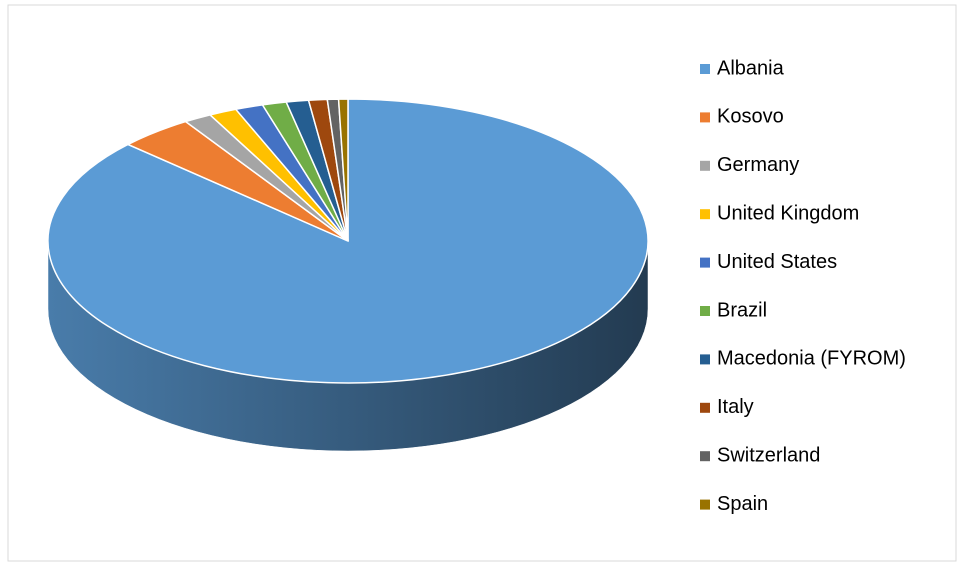 This screenshot has width=957, height=562. Describe the element at coordinates (343, 170) in the screenshot. I see `slice` at that location.